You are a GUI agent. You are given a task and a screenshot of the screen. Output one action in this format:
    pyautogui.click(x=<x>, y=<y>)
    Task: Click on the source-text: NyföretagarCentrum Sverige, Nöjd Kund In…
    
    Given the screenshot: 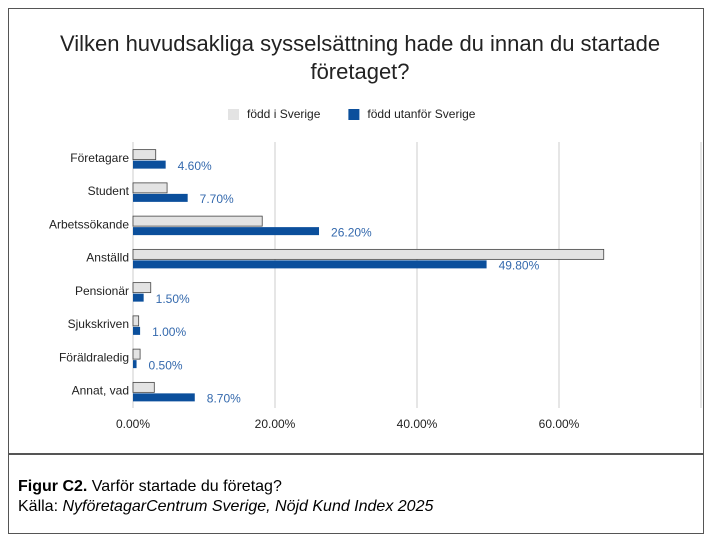 What is the action you would take?
    pyautogui.click(x=248, y=506)
    